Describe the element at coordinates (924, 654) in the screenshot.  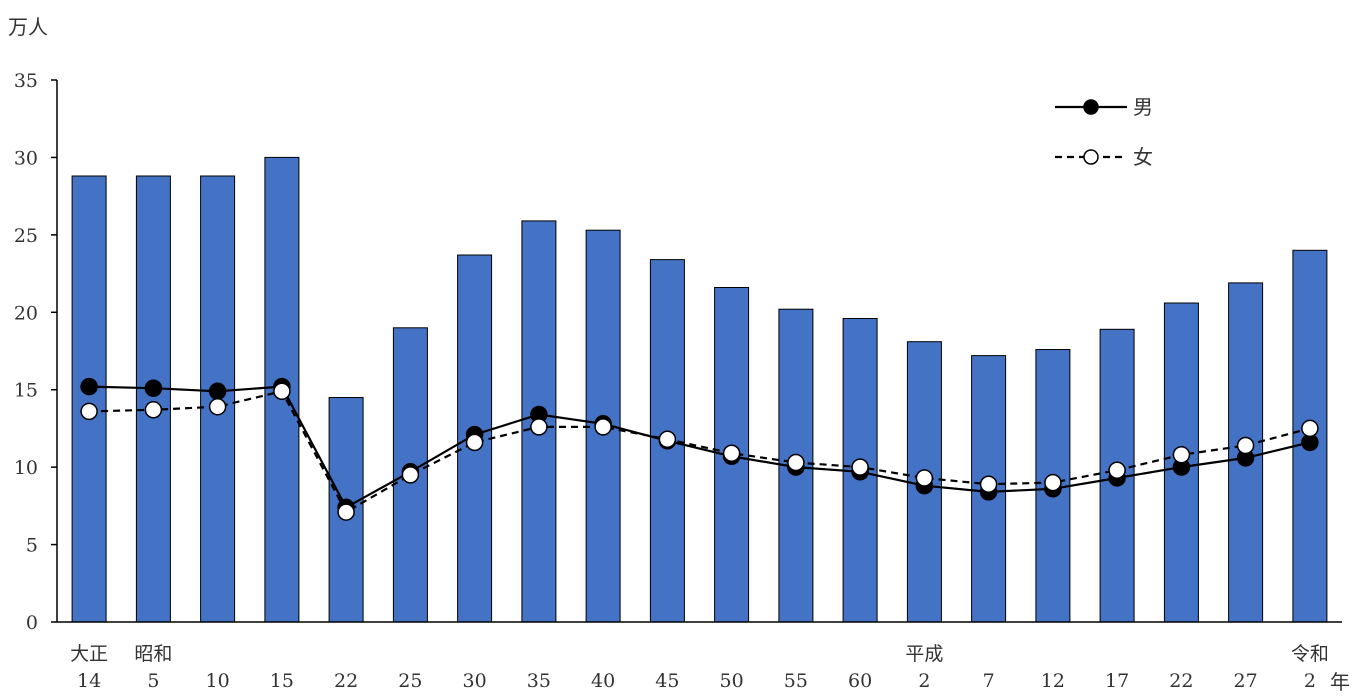
I see `x-era-label-13: 平成` at that location.